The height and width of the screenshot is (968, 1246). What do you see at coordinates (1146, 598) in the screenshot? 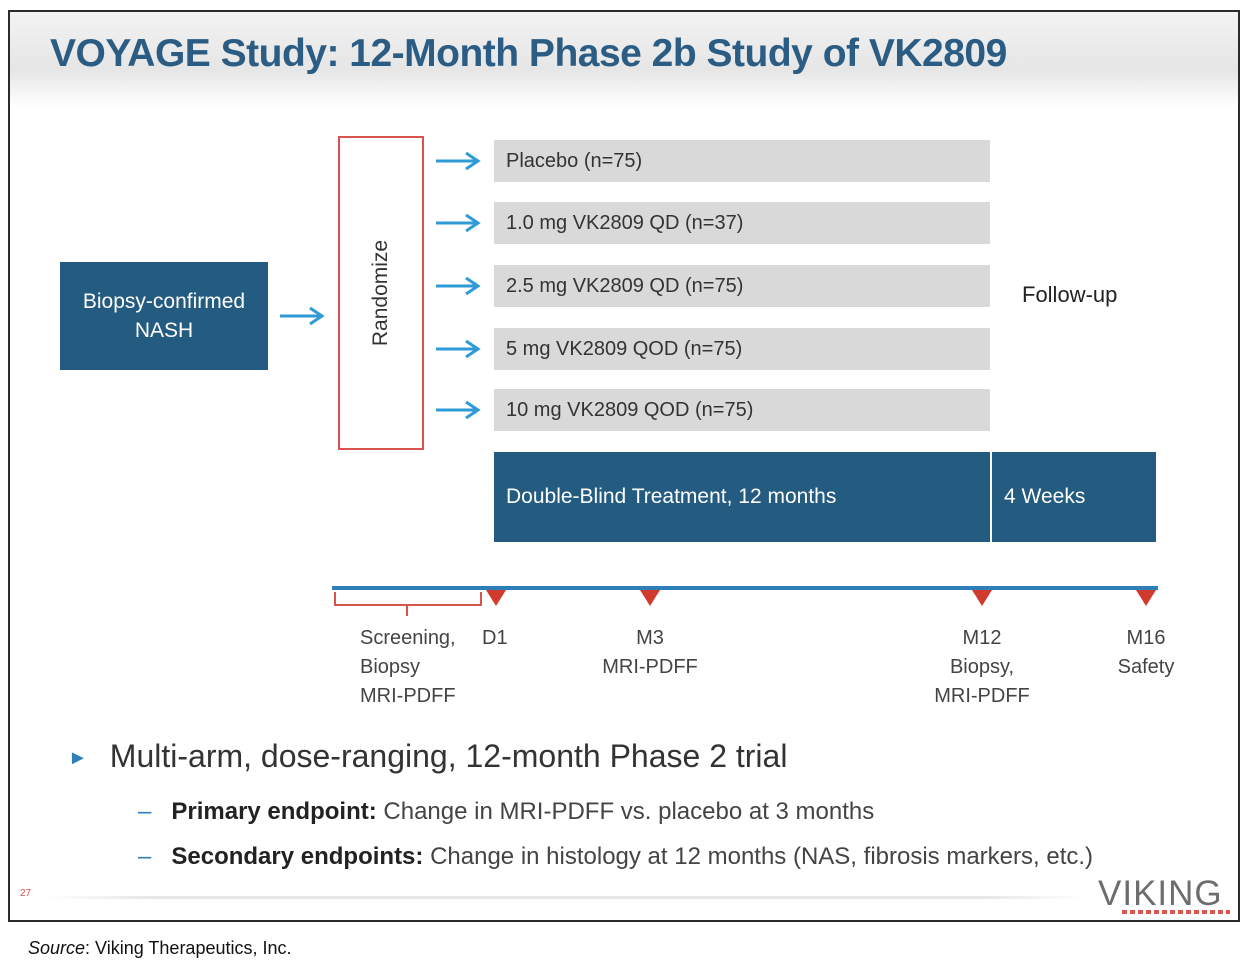
I see `marker-m16-icon` at bounding box center [1146, 598].